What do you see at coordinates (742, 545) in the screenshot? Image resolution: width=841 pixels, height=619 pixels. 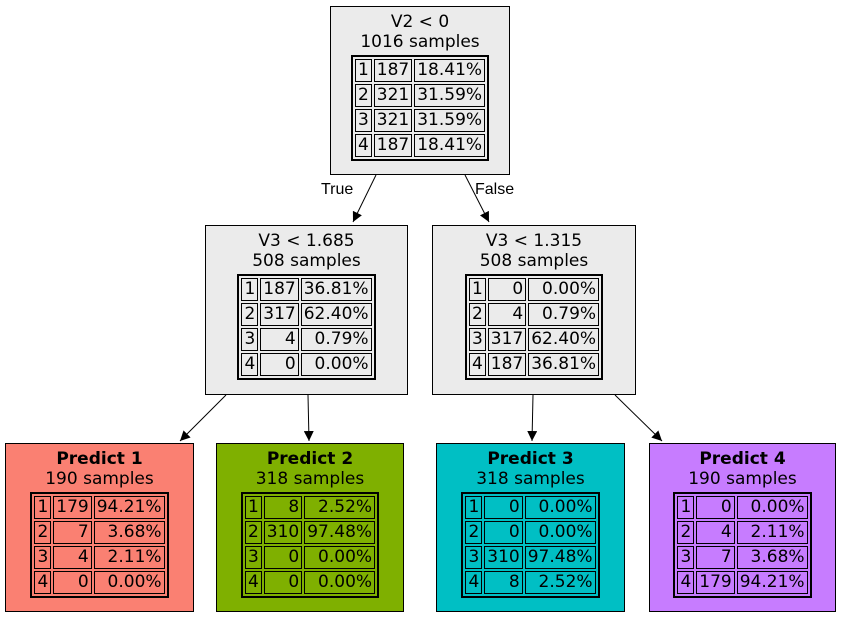 I see `class-distribution-table: 1 0 0.00% 2 4 2.11% 3 7 3.68% 4 179 94.21%` at bounding box center [742, 545].